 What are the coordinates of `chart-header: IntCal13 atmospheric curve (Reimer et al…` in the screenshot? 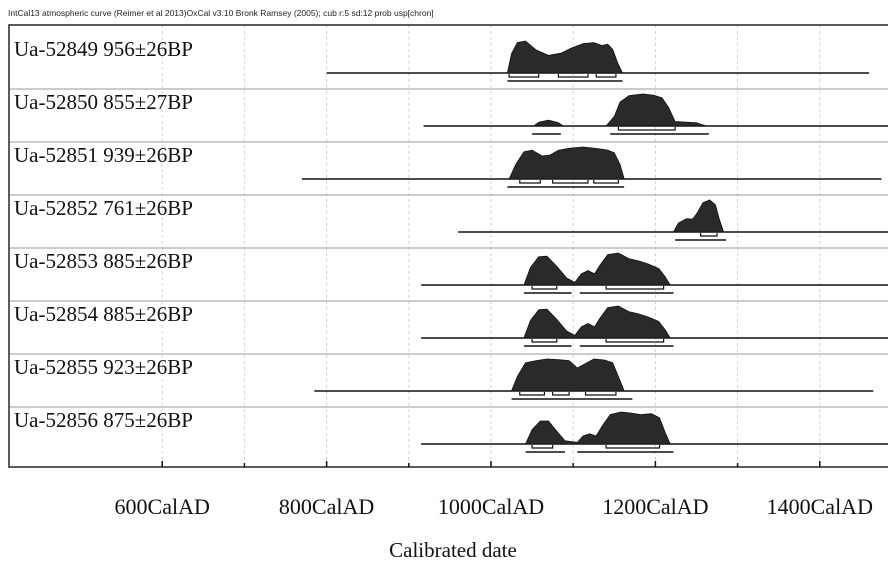 It's located at (221, 13).